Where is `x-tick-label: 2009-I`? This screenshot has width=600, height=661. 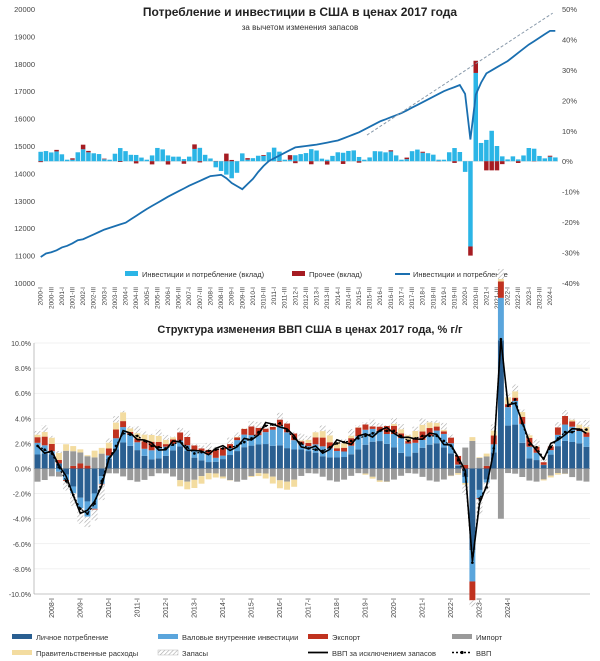
x-tick-label: 2009-I is located at coordinates (232, 296).